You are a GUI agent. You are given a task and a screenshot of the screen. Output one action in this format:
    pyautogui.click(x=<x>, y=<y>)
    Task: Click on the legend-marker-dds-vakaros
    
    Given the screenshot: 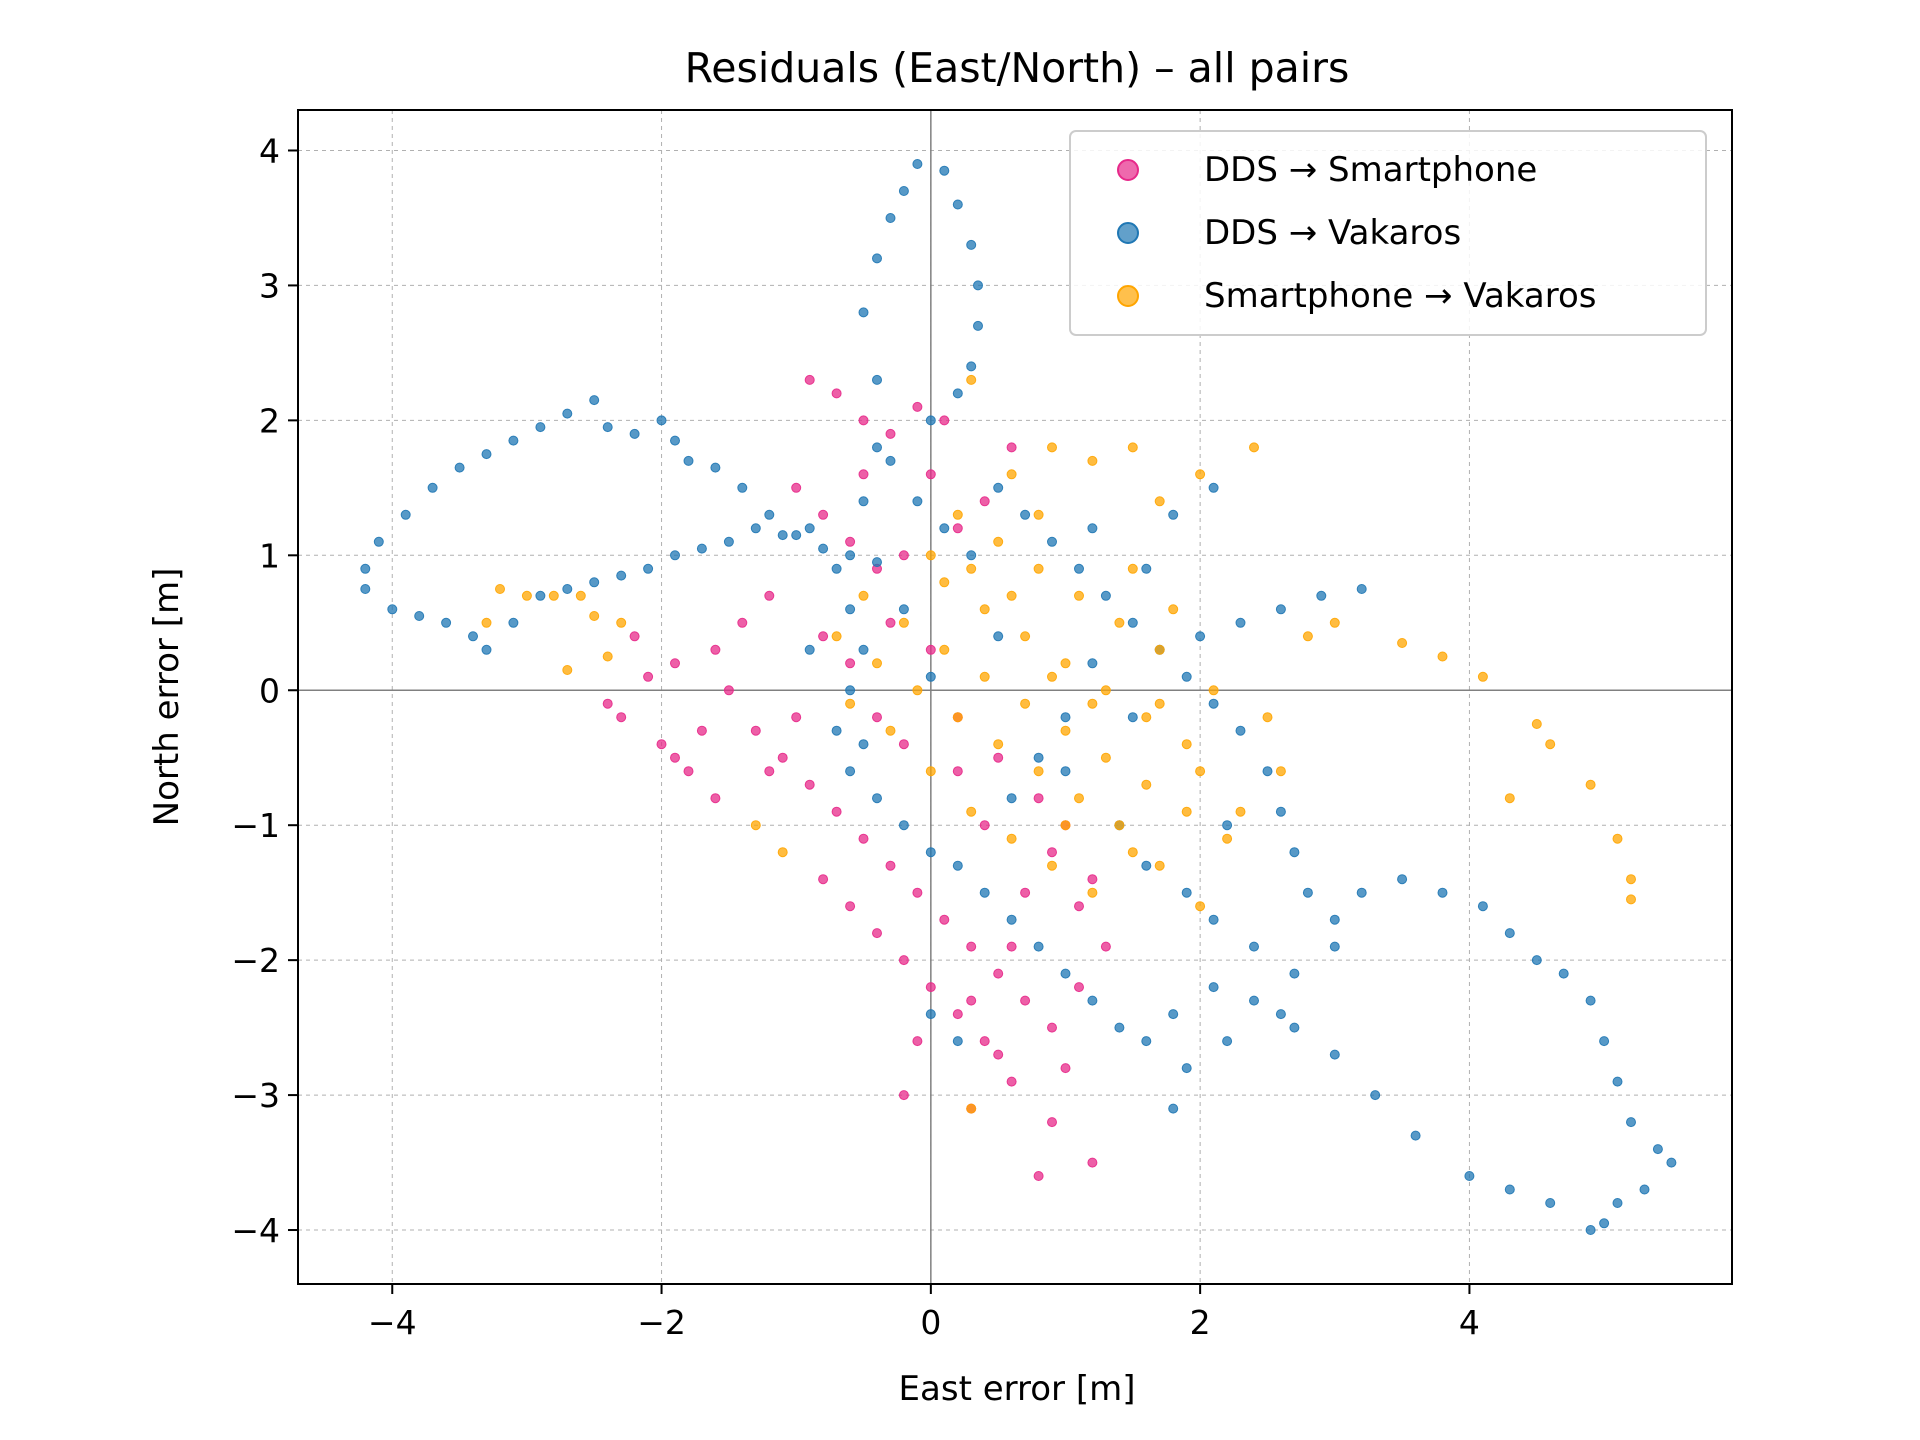 What is the action you would take?
    pyautogui.click(x=1128, y=233)
    